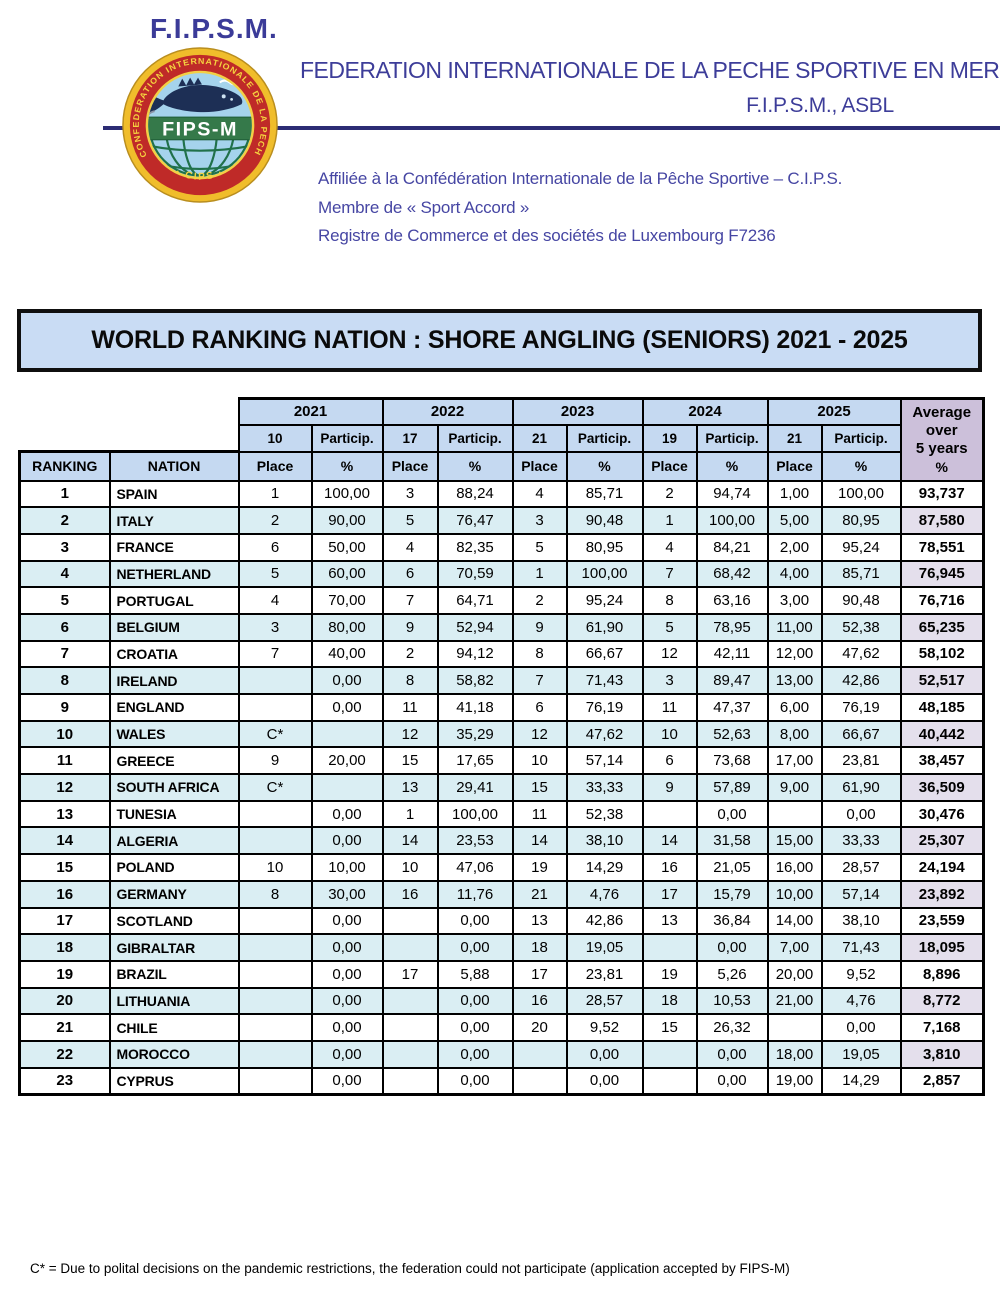  What do you see at coordinates (834, 411) in the screenshot?
I see `year-header-2025: 2025` at bounding box center [834, 411].